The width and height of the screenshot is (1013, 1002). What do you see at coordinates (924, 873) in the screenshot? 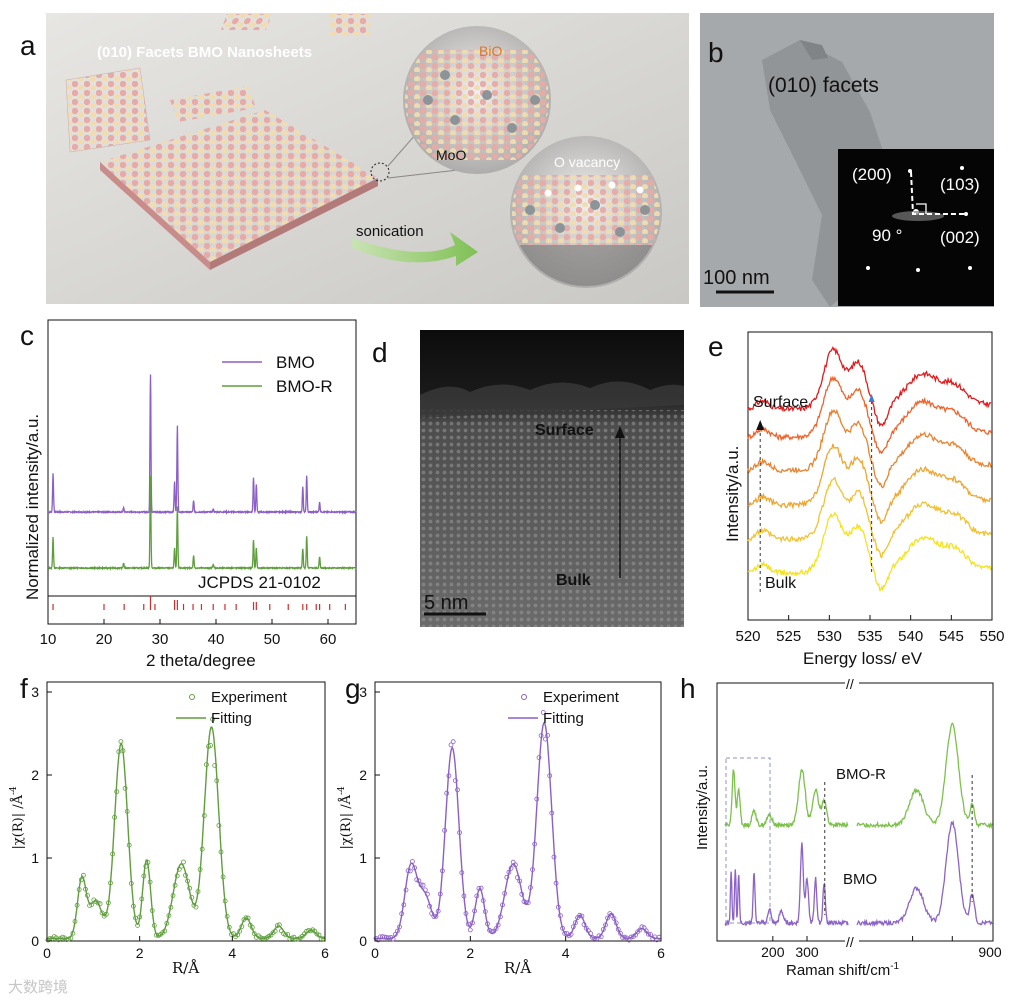
I see `h-trace-B-high` at bounding box center [924, 873].